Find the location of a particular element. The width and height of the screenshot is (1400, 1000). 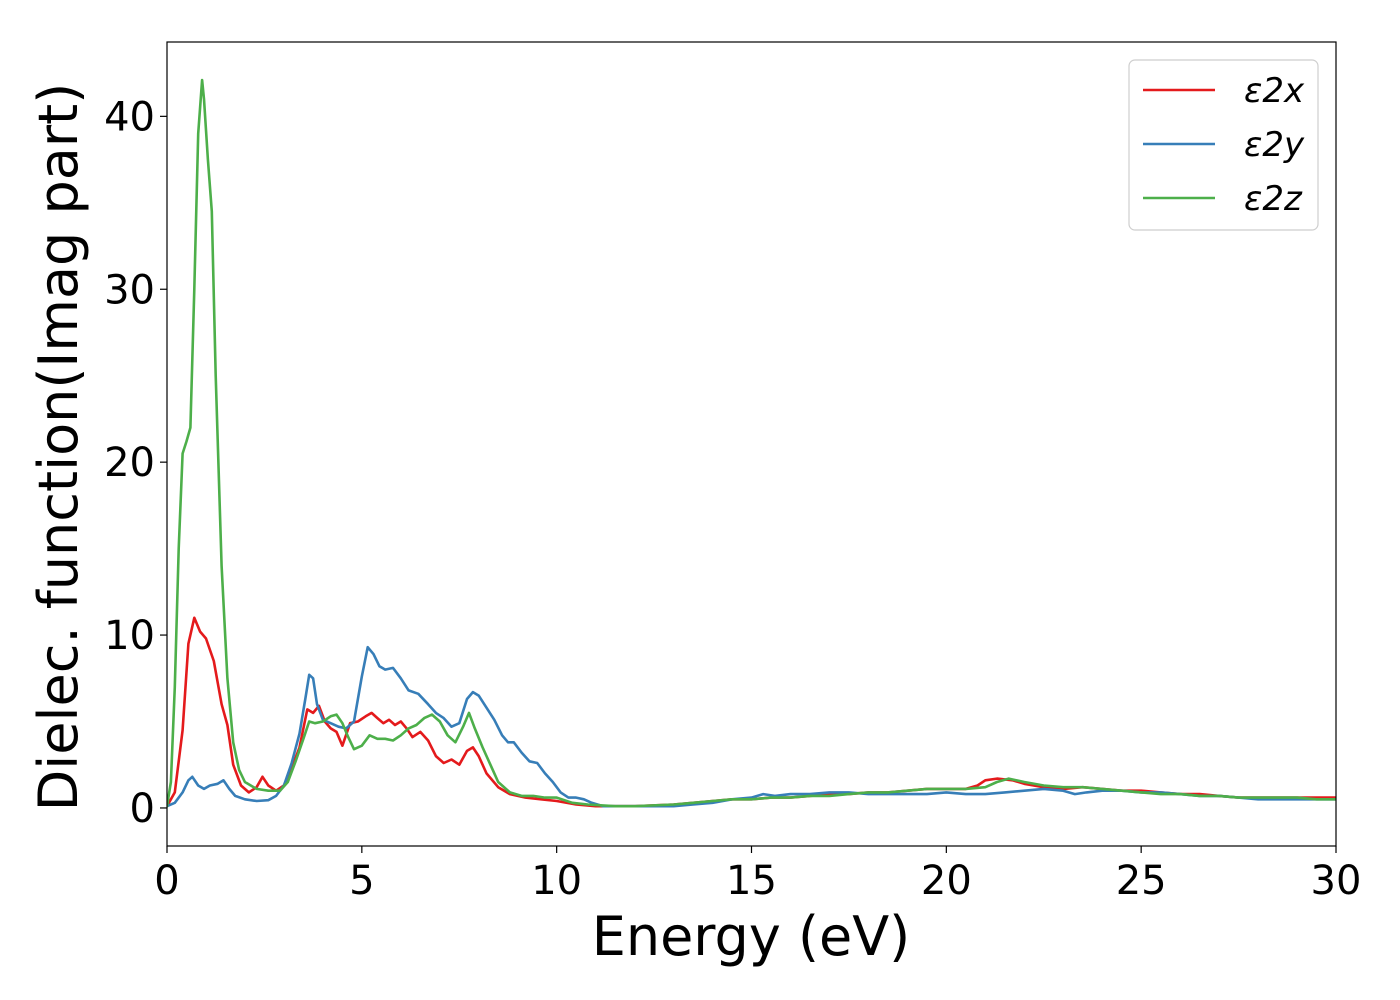

x-tick-label: 20 is located at coordinates (946, 881).